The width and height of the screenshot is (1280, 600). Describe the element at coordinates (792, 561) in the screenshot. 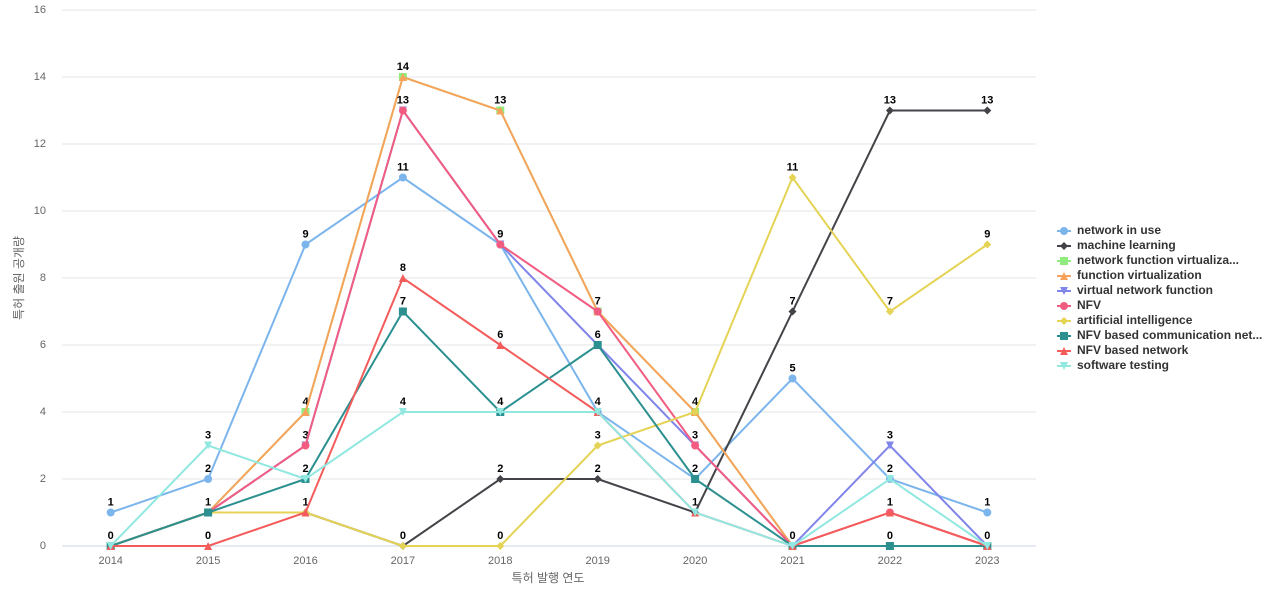

I see `x-tick-label: 2021` at that location.